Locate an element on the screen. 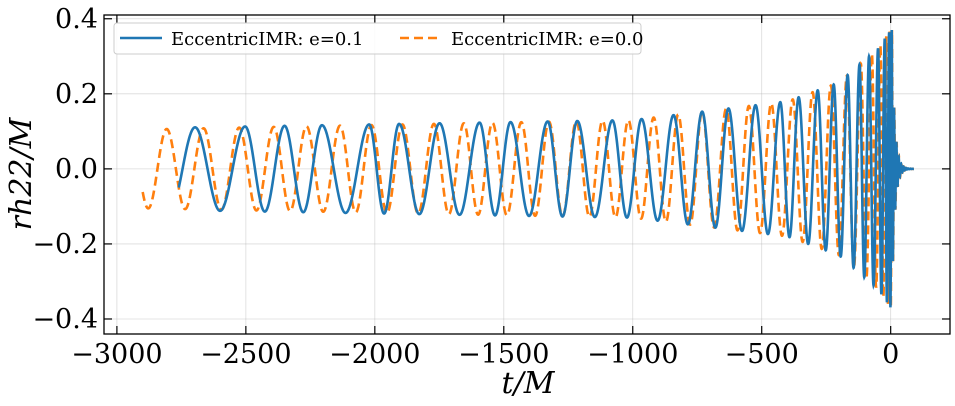 This screenshot has width=955, height=406. x-tick-label: −3000 is located at coordinates (116, 354).